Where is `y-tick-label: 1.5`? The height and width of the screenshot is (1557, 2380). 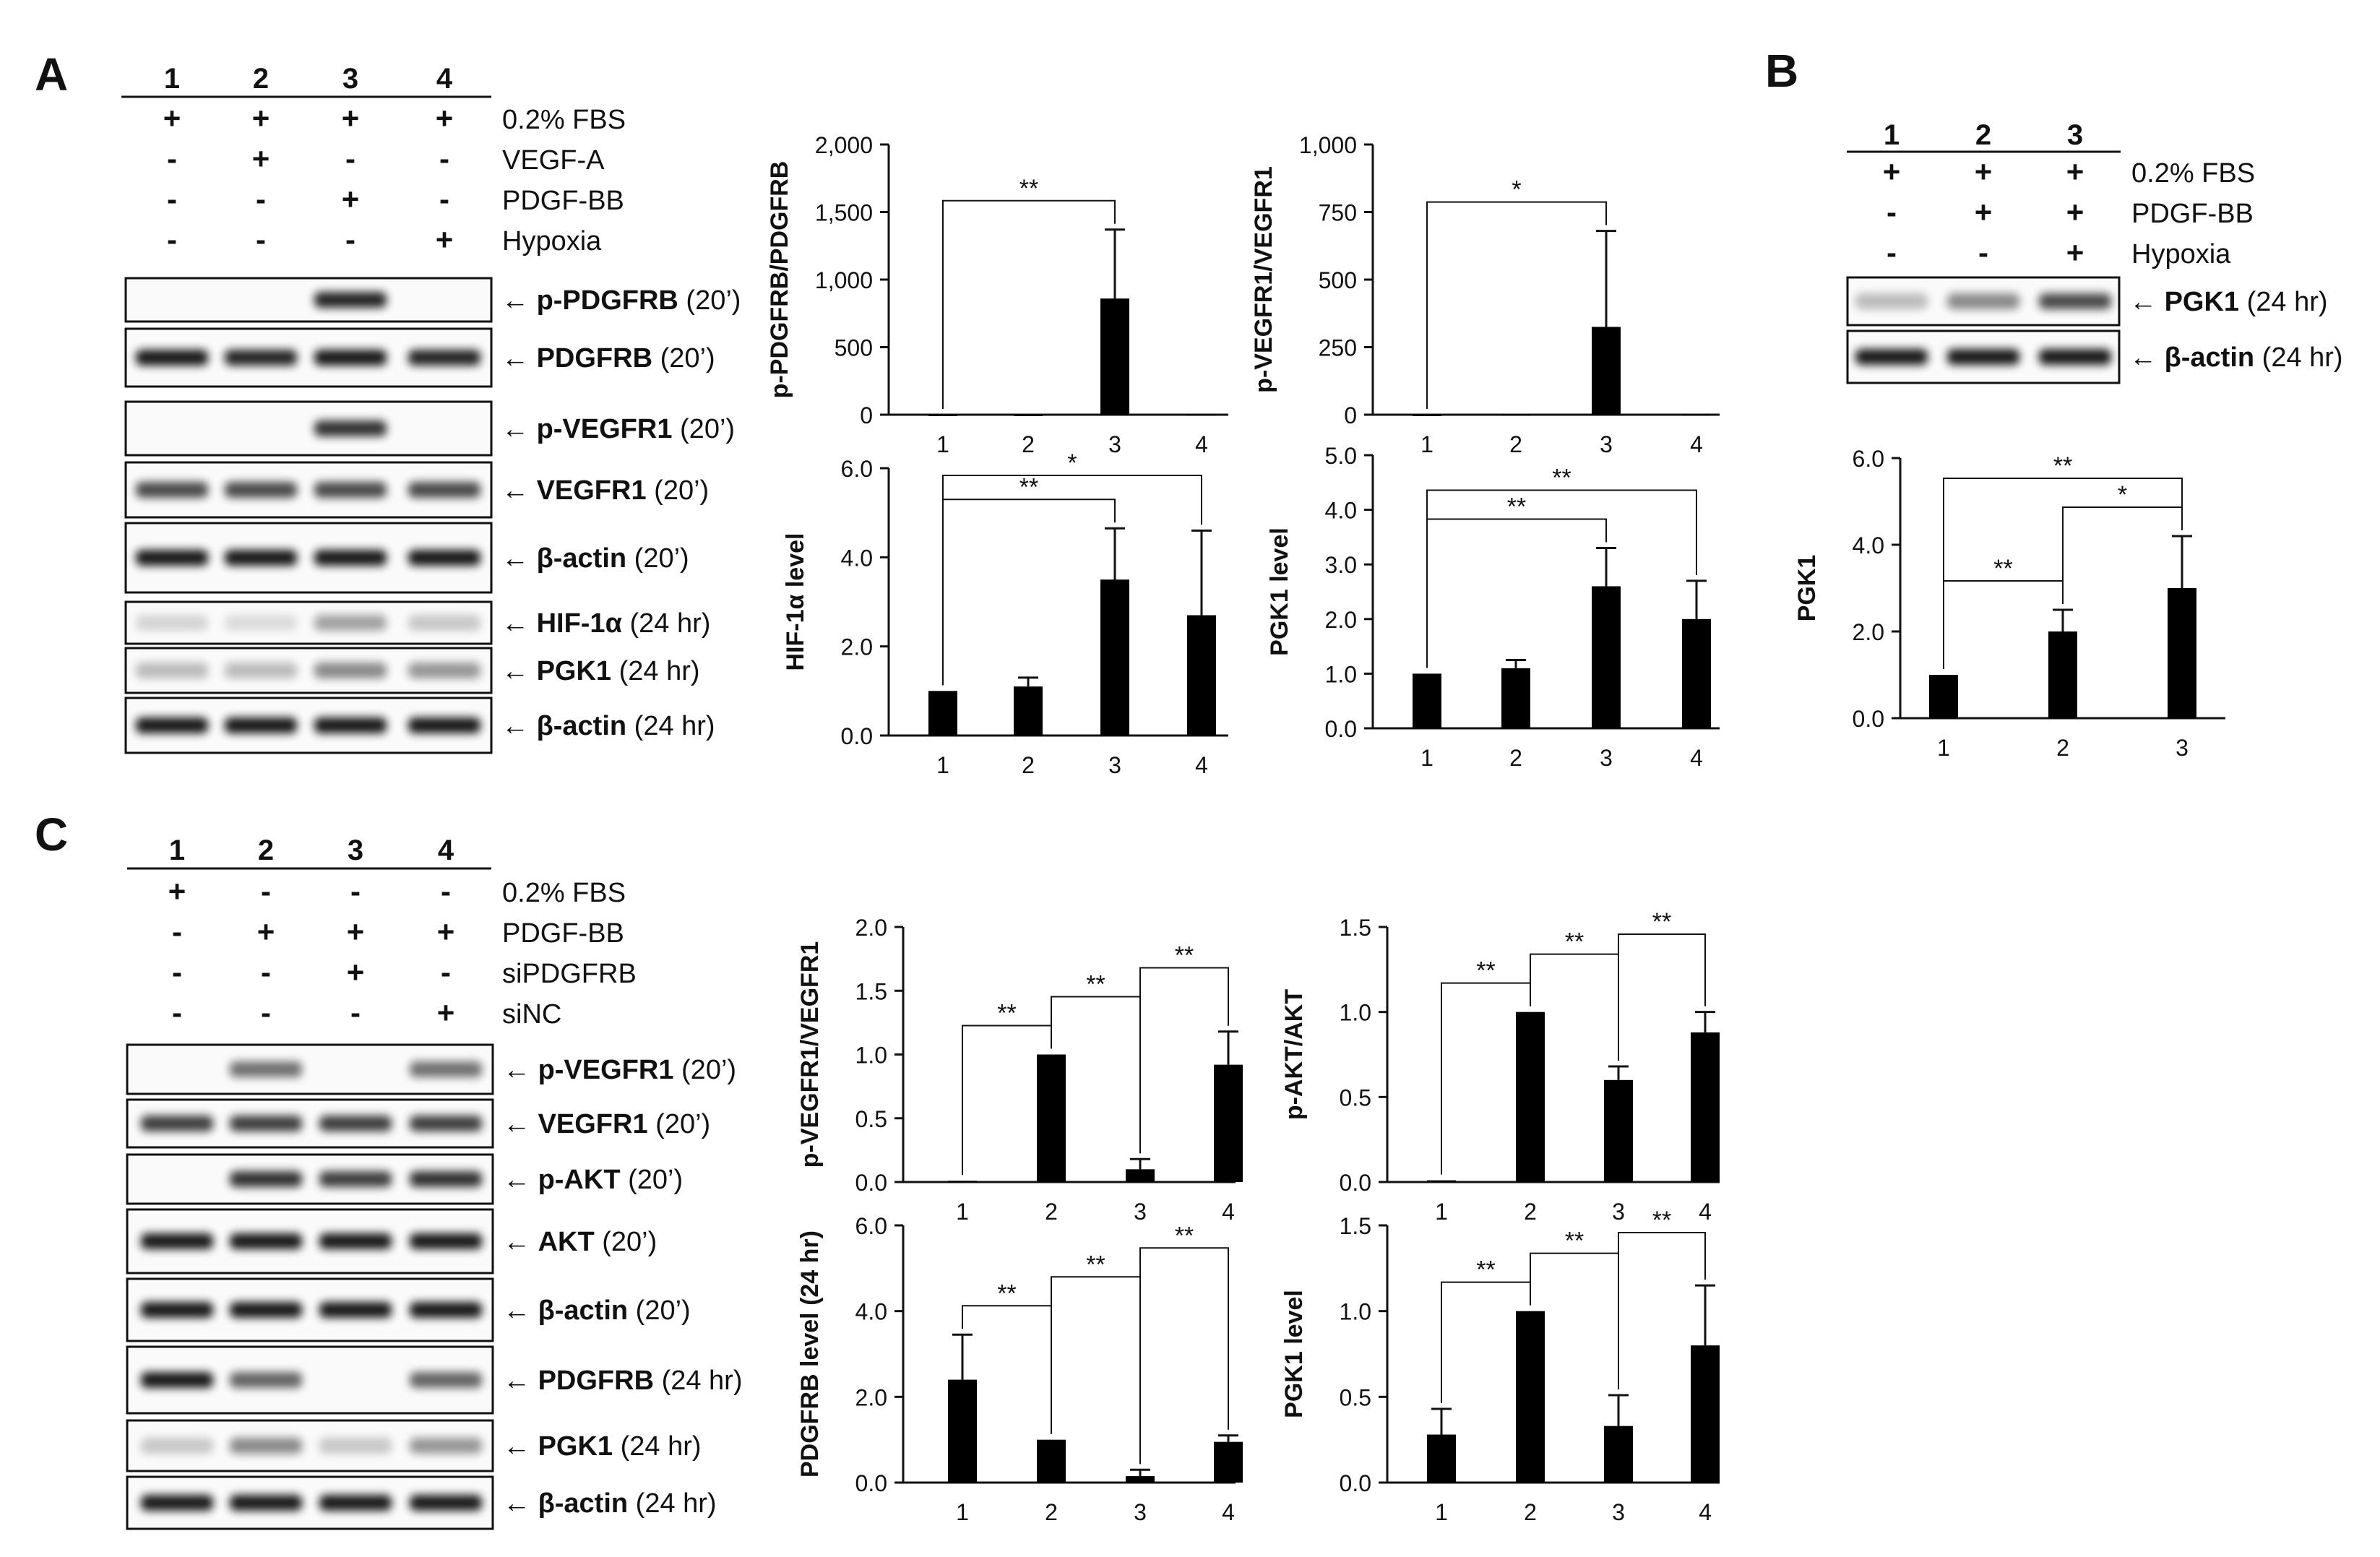 y-tick-label: 1.5 is located at coordinates (1355, 1226).